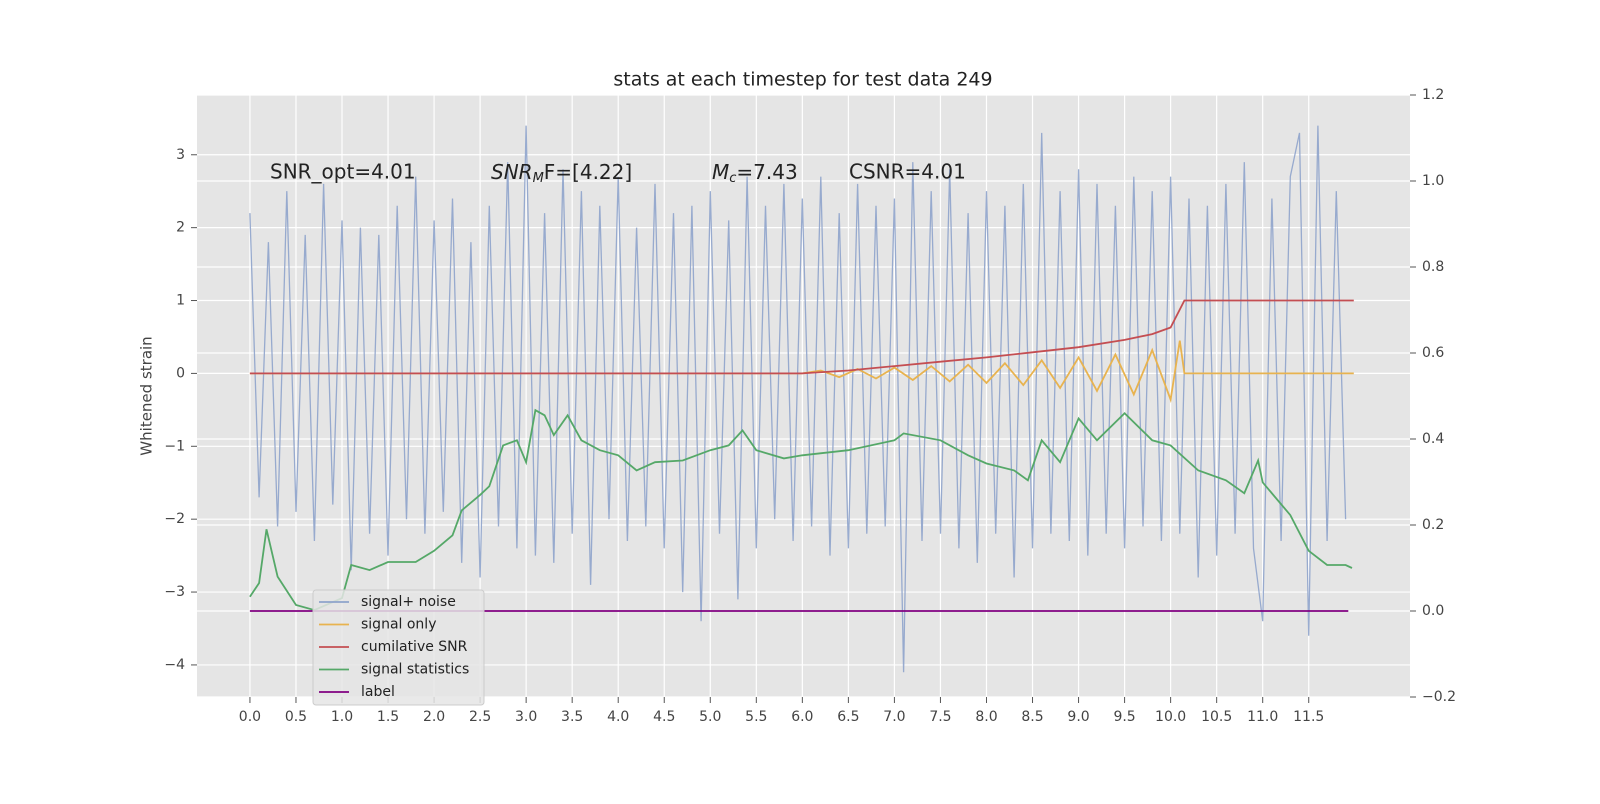 The width and height of the screenshot is (1600, 804). I want to click on x-tick-label: 3.5, so click(572, 717).